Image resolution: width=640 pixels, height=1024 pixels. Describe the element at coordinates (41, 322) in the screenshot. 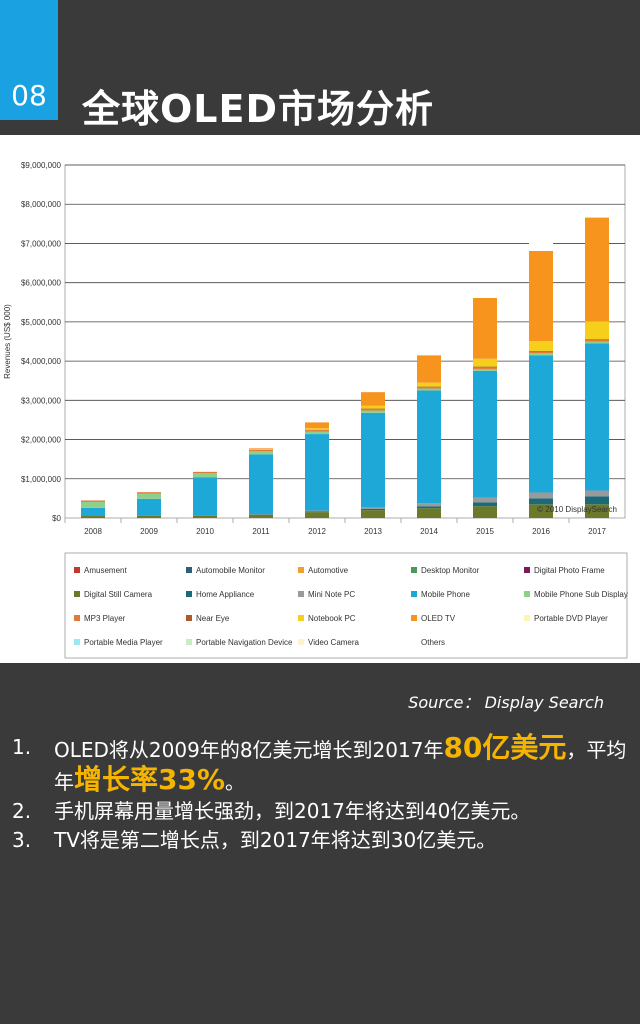

I see `y-tick-label: $5,000,000` at that location.